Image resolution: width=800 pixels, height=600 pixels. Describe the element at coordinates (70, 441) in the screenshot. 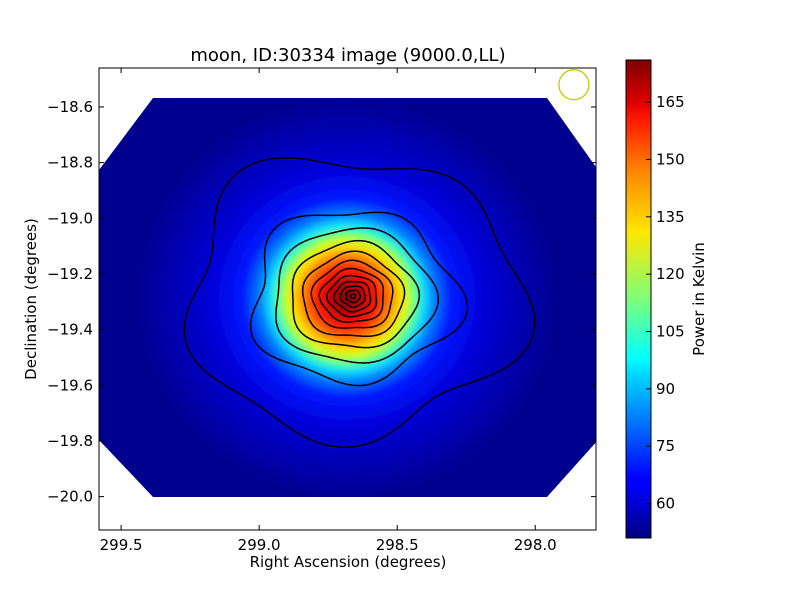

I see `y-tick-label: −19.8` at that location.